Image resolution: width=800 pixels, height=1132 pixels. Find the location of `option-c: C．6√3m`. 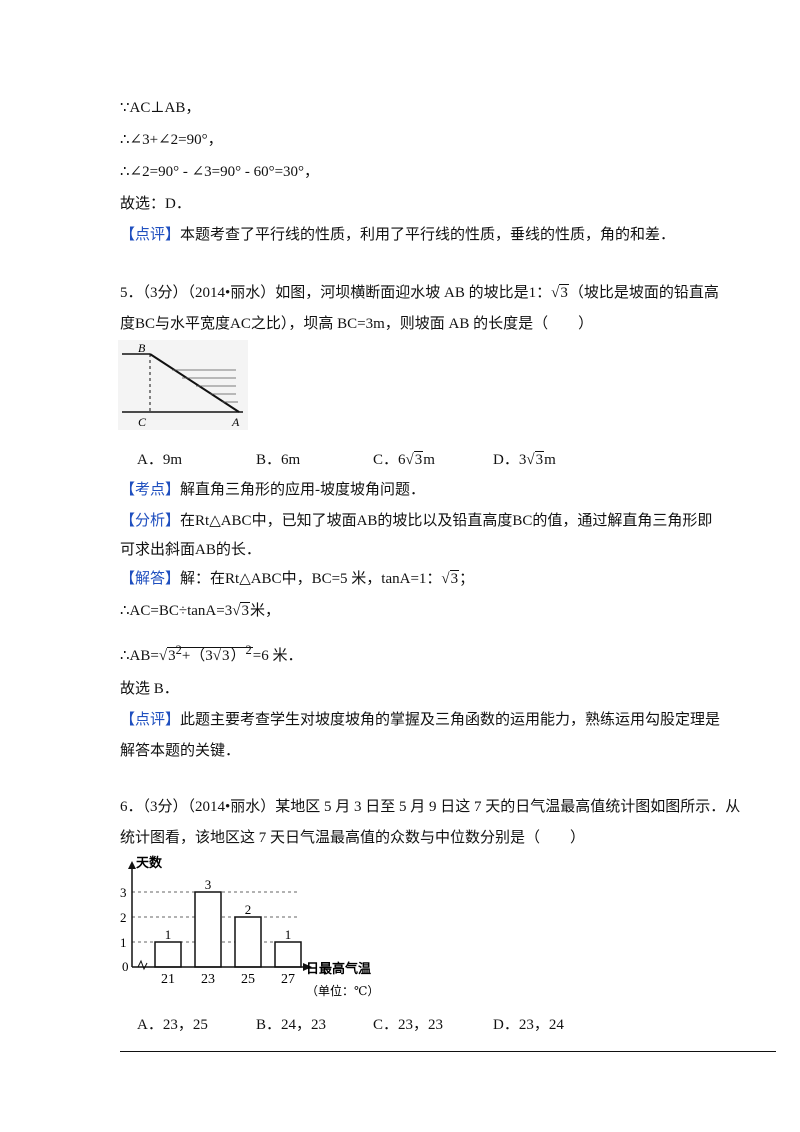

option-c: C．6√3m is located at coordinates (404, 460).